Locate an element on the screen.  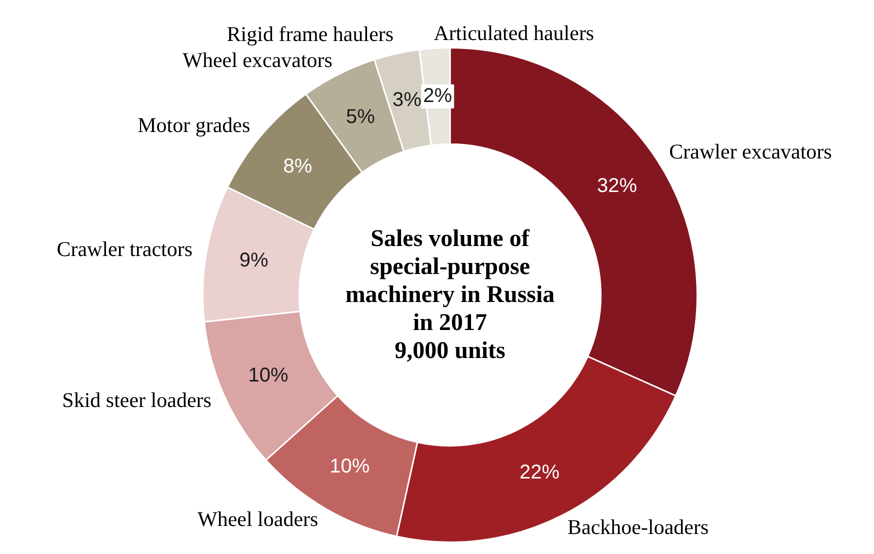
data-label: 5% is located at coordinates (361, 117).